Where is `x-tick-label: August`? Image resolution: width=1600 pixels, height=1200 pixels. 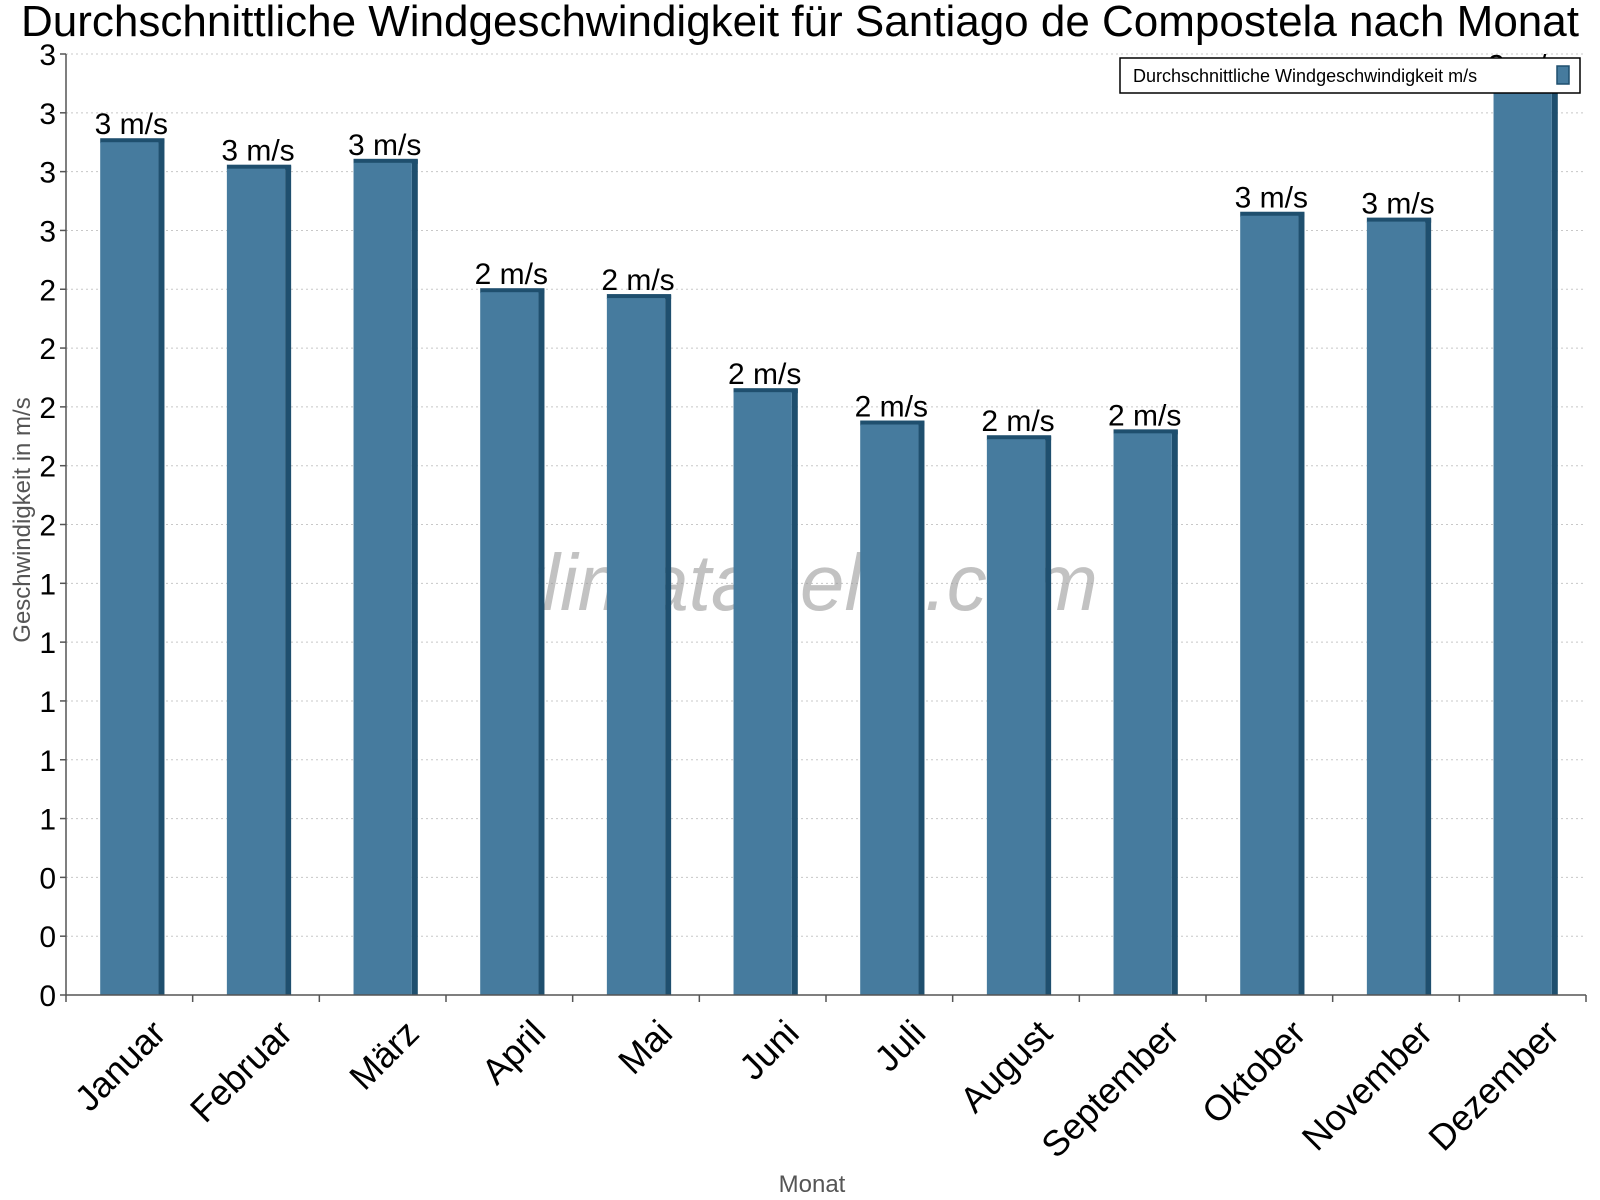 x-tick-label: August is located at coordinates (1006, 1066).